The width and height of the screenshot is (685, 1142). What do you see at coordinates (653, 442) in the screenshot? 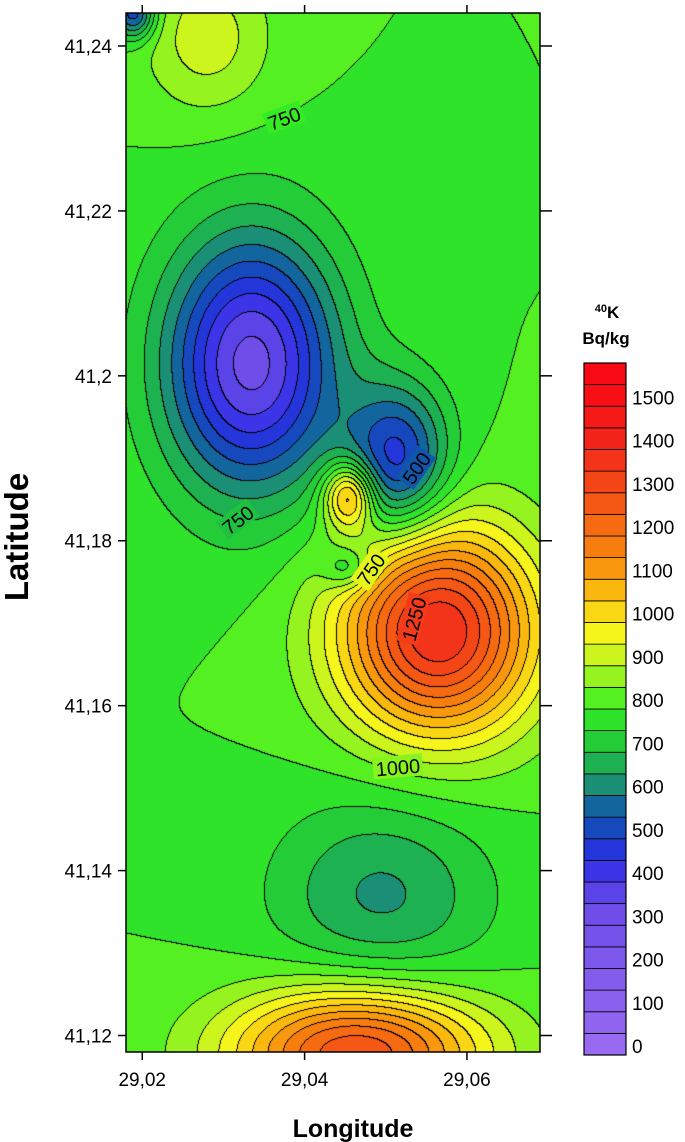
I see `legend-tick-label: 1400` at bounding box center [653, 442].